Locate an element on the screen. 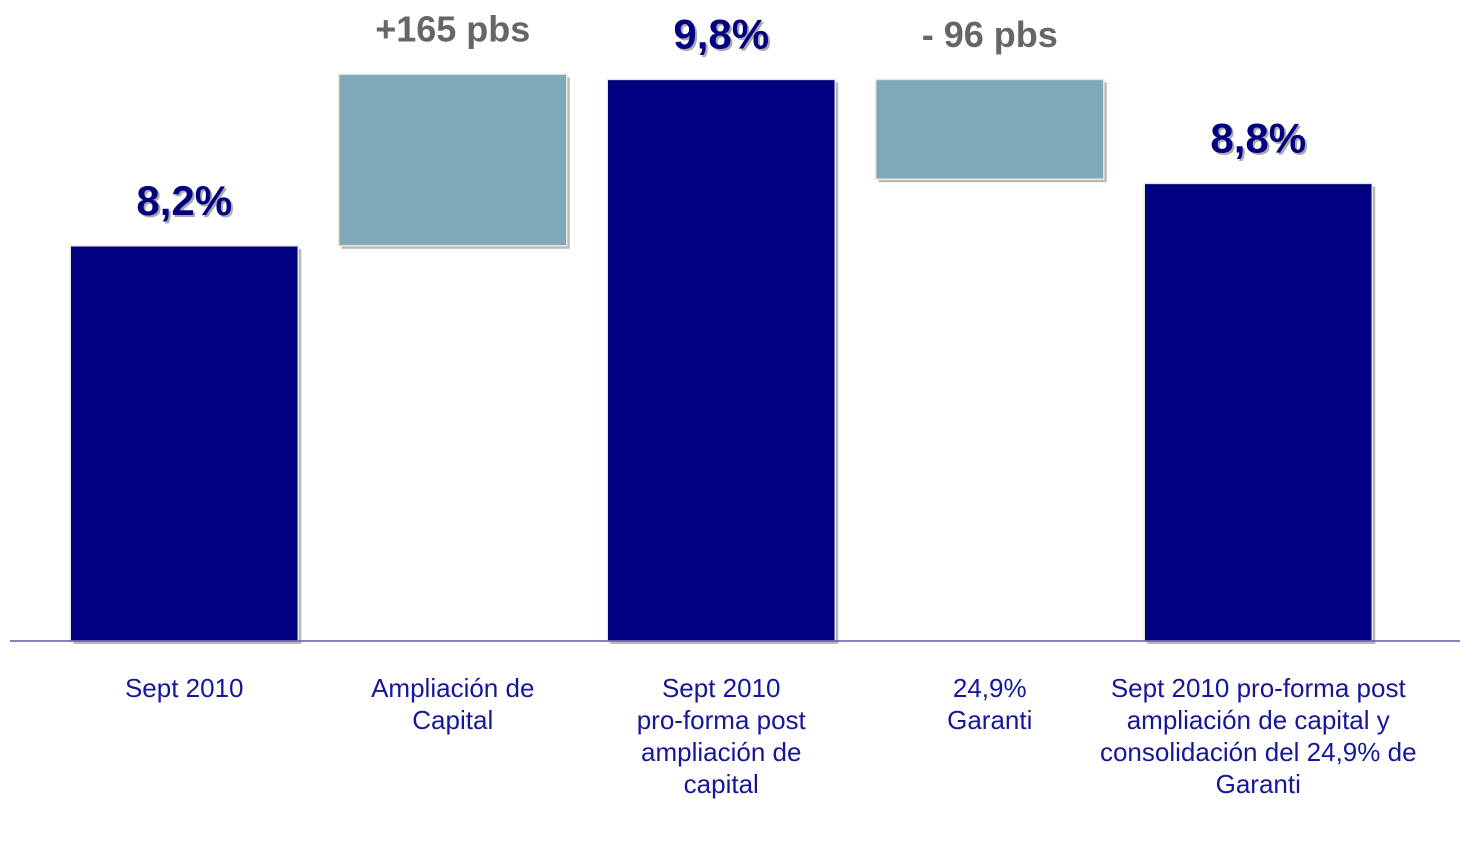 Image resolution: width=1460 pixels, height=859 pixels. value-label: 8,2% is located at coordinates (184, 200).